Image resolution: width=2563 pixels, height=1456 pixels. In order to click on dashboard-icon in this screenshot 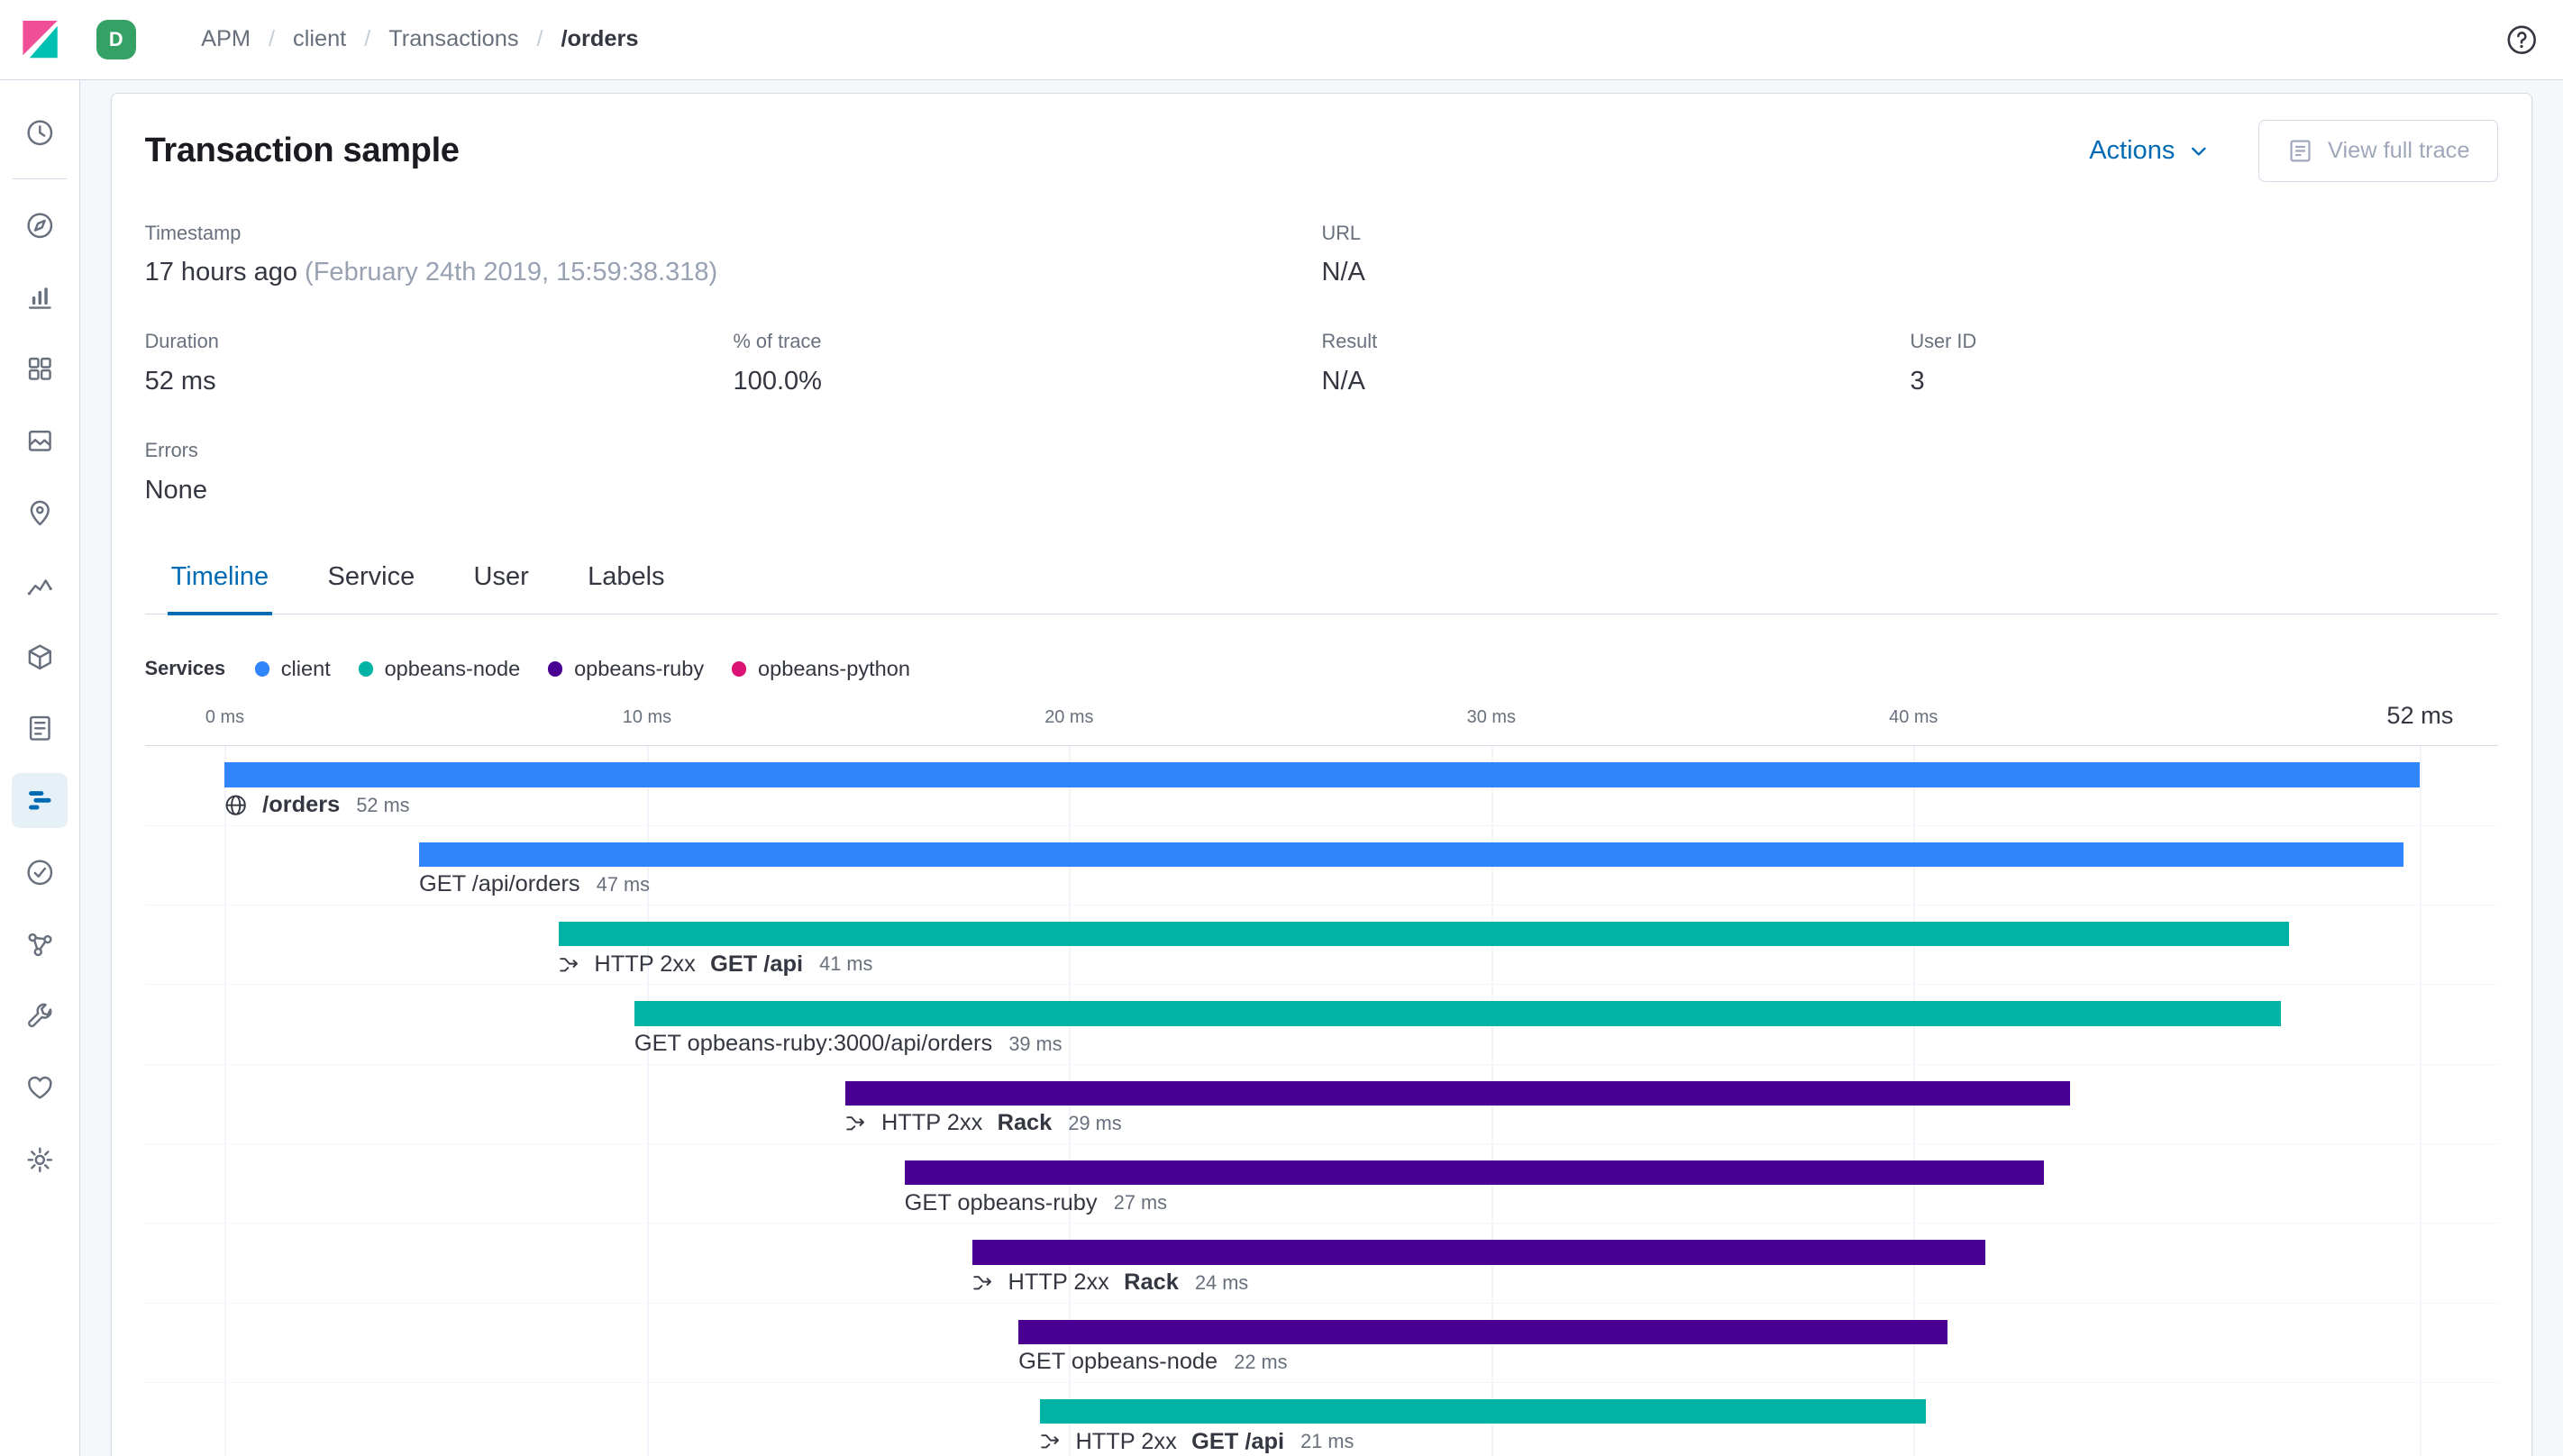, I will do `click(39, 369)`.